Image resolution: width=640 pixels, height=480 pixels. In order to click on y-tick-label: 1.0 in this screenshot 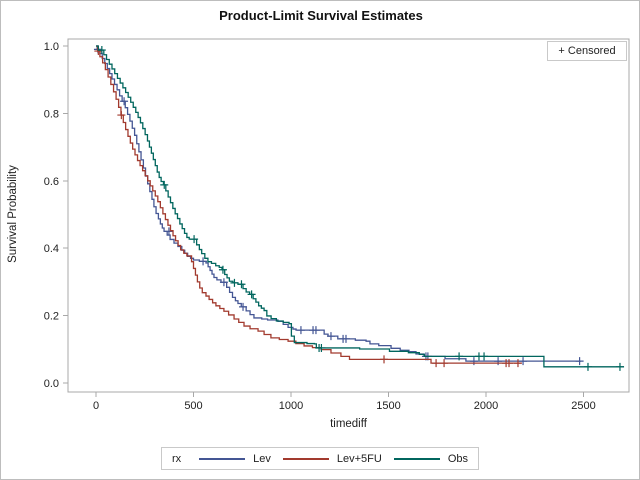, I will do `click(51, 47)`.